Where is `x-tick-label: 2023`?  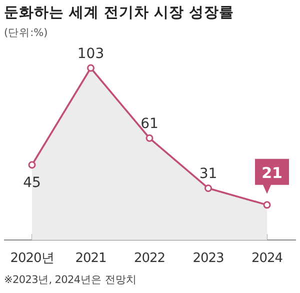
x-tick-label: 2023 is located at coordinates (208, 258).